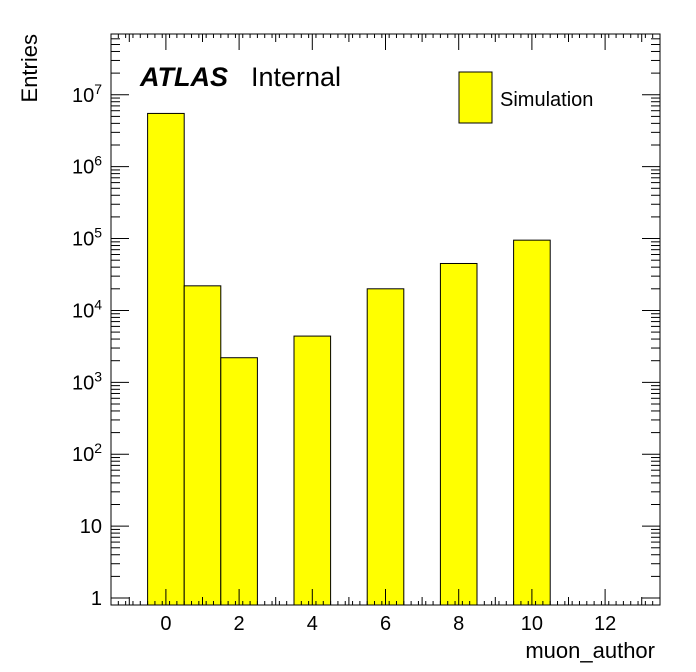 The width and height of the screenshot is (696, 672). Describe the element at coordinates (458, 624) in the screenshot. I see `x-tick-label: 8` at that location.